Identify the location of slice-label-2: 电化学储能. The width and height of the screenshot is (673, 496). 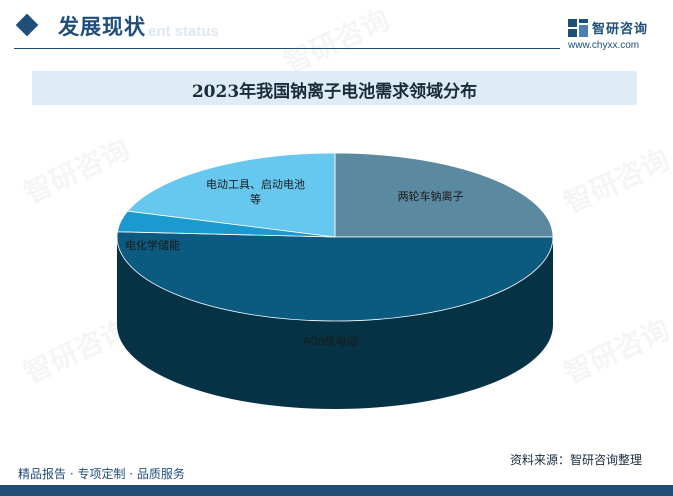
(152, 245).